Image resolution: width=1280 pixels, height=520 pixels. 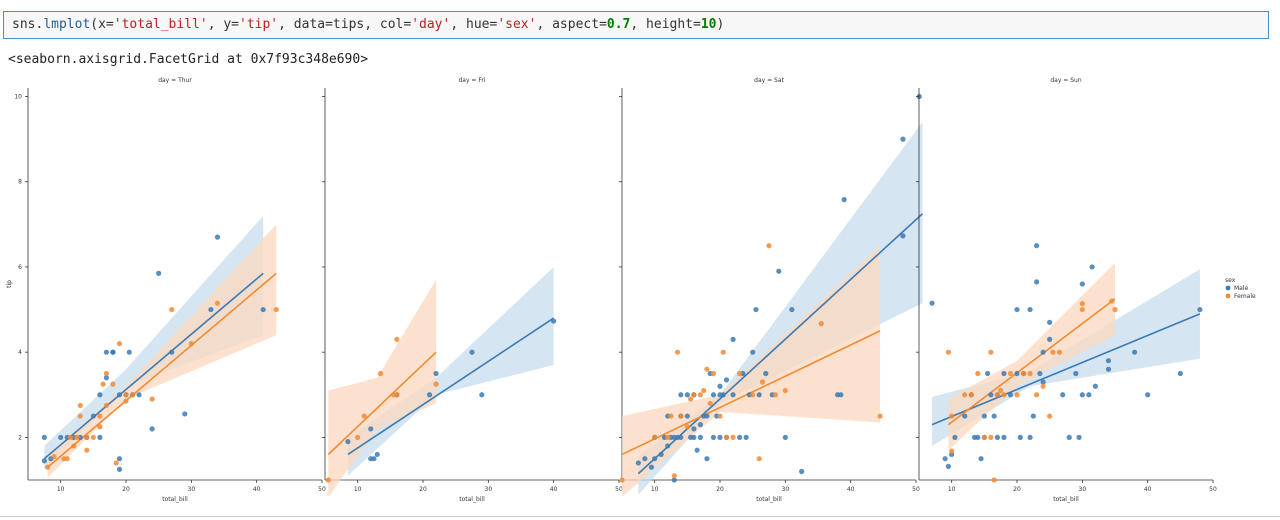 I want to click on ci-band-female, so click(x=162, y=351).